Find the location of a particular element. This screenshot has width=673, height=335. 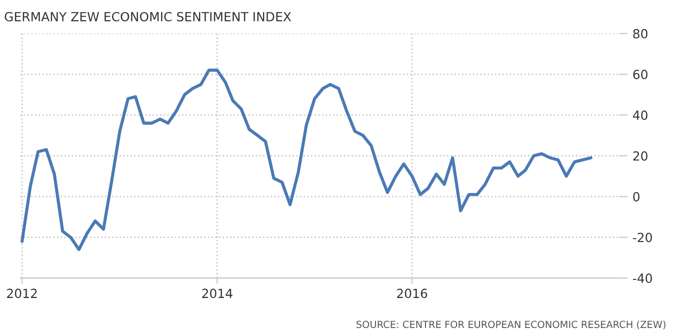

y-tick-label: 20 is located at coordinates (640, 156).